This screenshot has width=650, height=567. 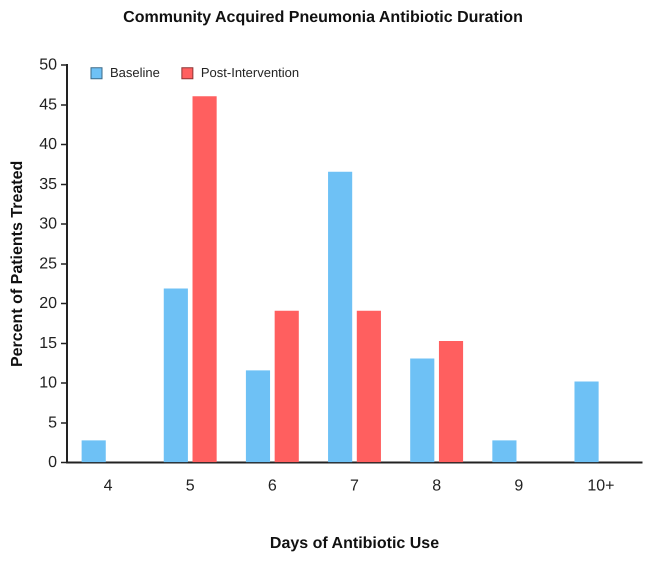 I want to click on x-tick-label: 9, so click(x=519, y=486).